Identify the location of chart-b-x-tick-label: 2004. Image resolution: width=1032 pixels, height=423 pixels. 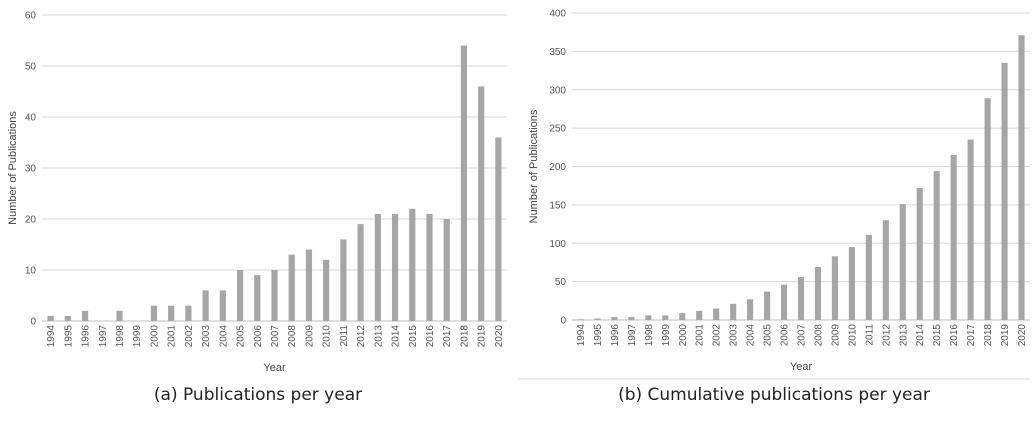
(751, 335).